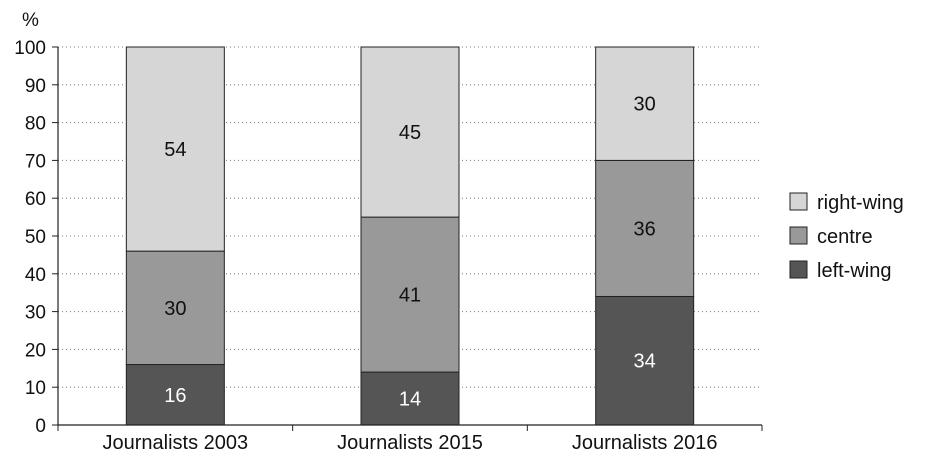  Describe the element at coordinates (35, 161) in the screenshot. I see `y-tick-label: 70` at that location.